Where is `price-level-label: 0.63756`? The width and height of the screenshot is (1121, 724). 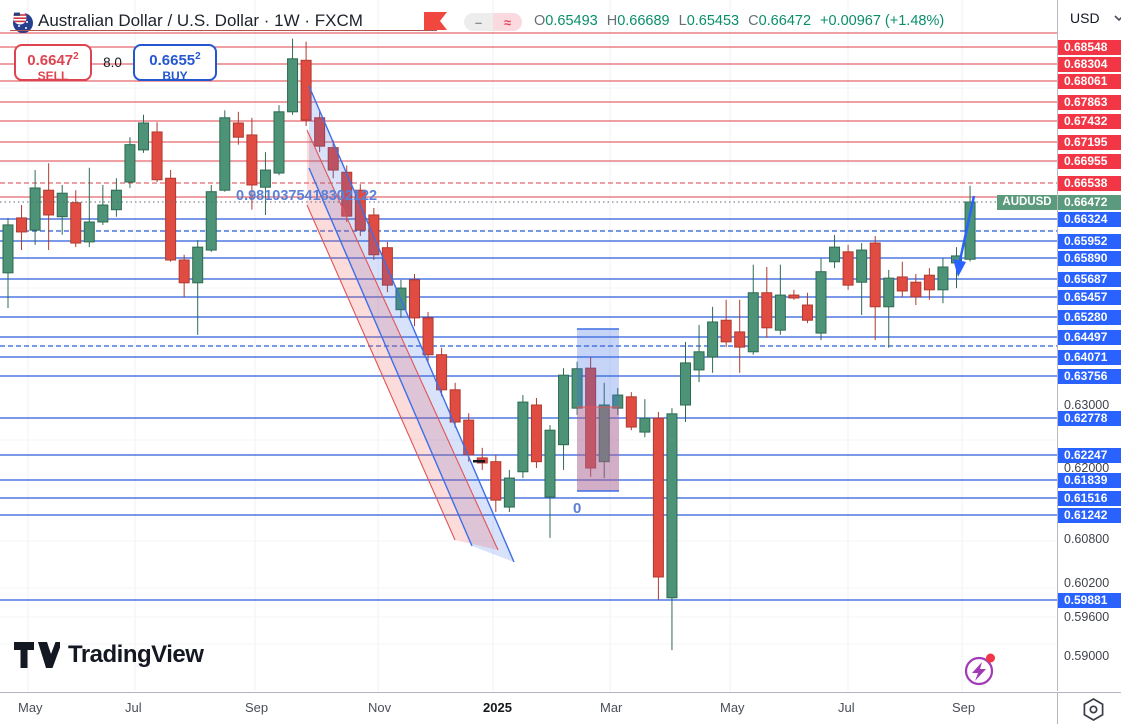 price-level-label: 0.63756 is located at coordinates (1089, 376).